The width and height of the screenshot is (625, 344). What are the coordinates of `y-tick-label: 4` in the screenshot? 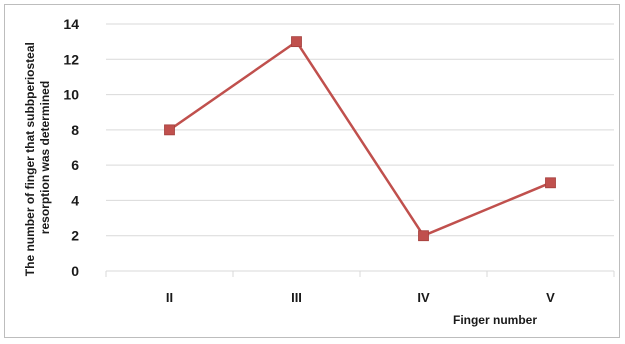 It's located at (75, 200).